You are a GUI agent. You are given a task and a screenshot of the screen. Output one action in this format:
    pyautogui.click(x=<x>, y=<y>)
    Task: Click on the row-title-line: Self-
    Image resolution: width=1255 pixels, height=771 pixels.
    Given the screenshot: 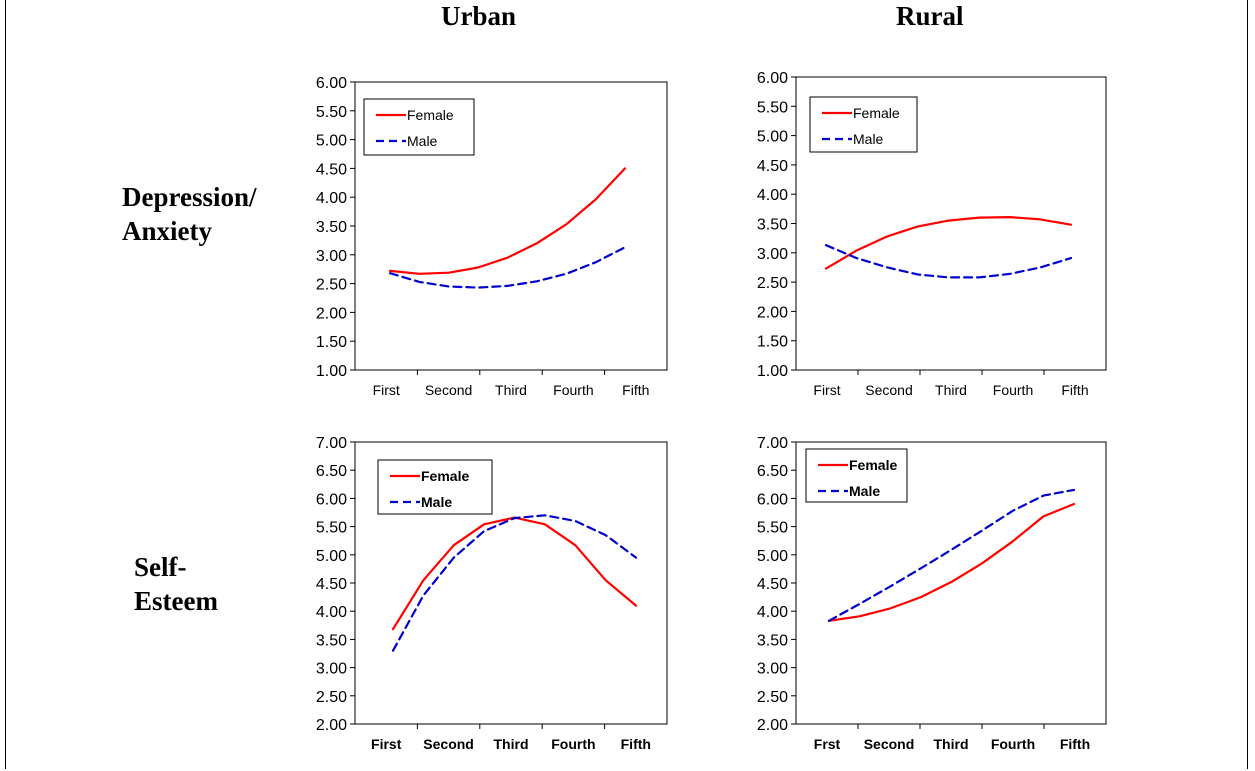 What is the action you would take?
    pyautogui.click(x=160, y=567)
    